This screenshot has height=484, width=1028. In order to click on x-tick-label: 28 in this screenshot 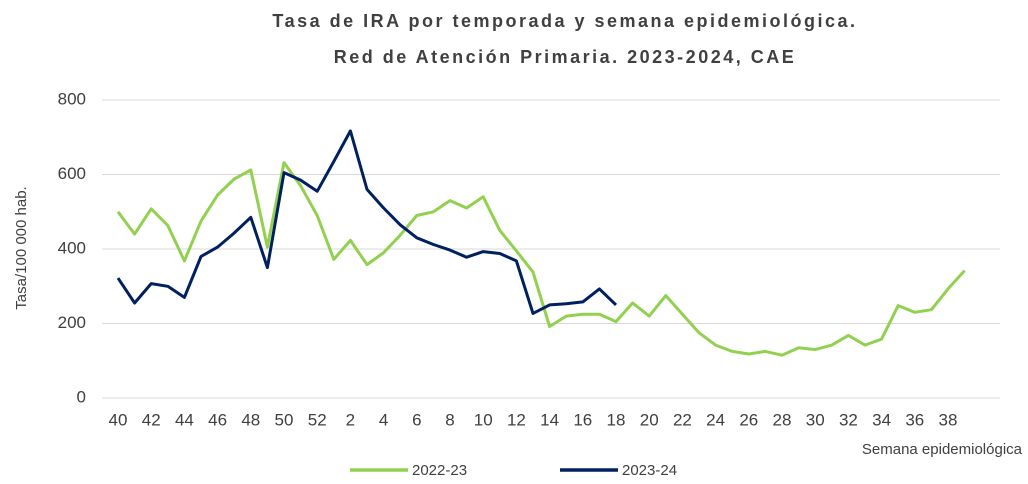, I will do `click(782, 419)`.